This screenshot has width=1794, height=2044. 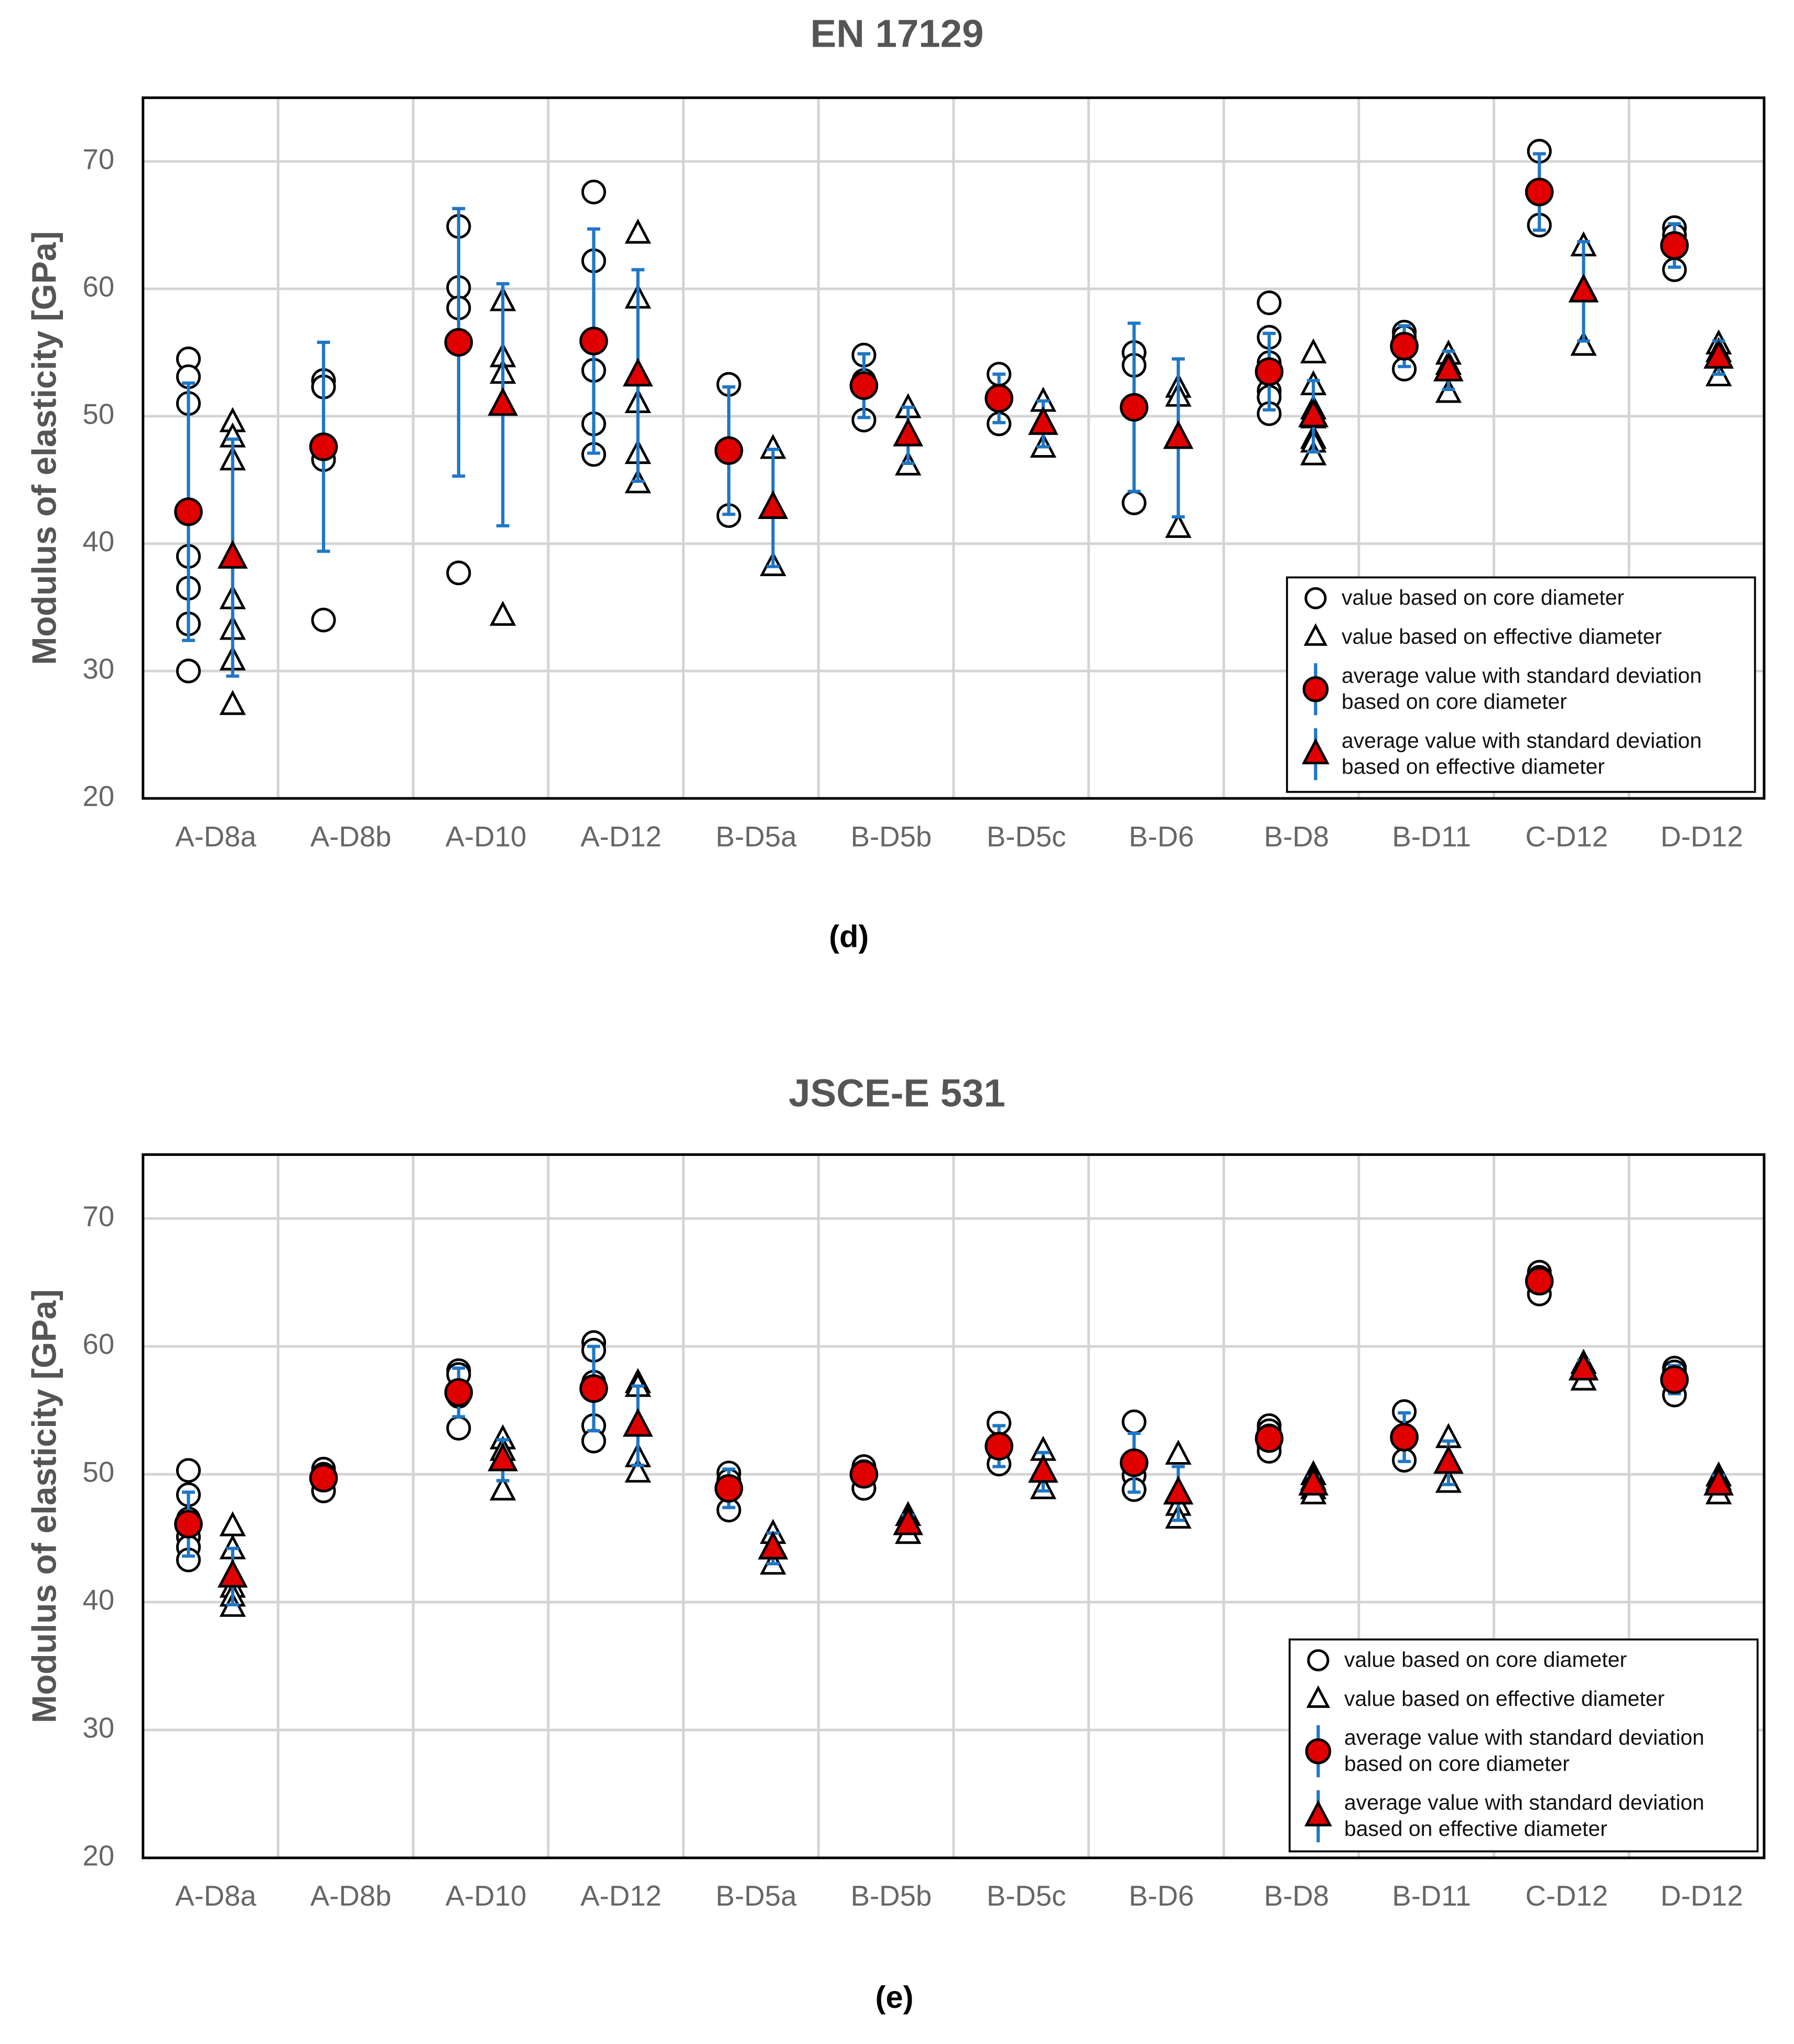 I want to click on legend-entry: value based on effective diameter, so click(x=1502, y=637).